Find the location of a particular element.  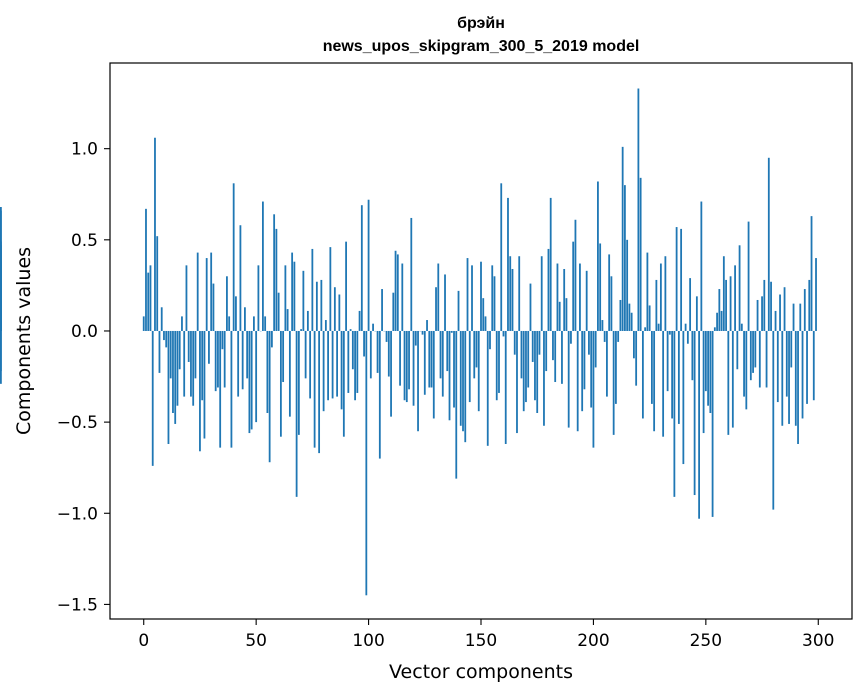

chart-title: брэйн is located at coordinates (481, 23).